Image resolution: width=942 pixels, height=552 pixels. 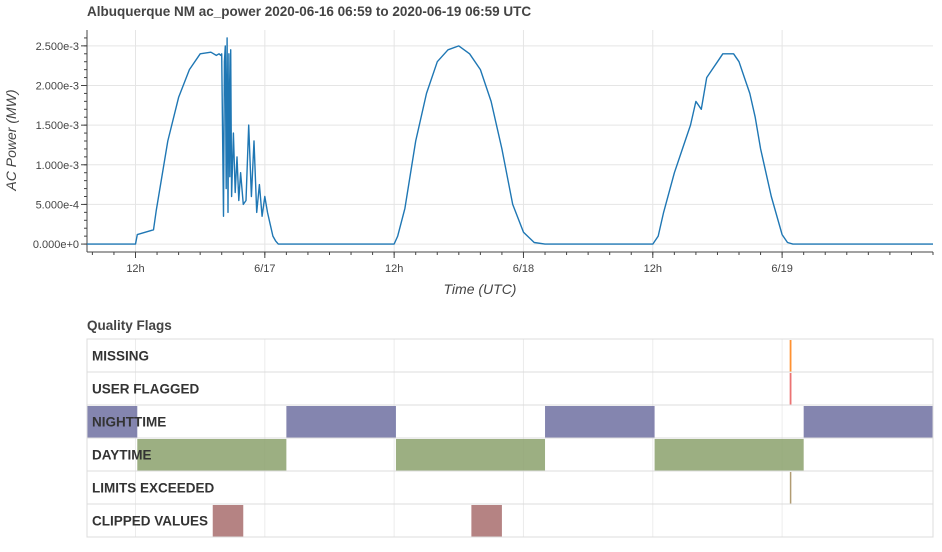 I want to click on flag-row-limits-exceeded: LIMITS EXCEEDED, so click(x=510, y=488).